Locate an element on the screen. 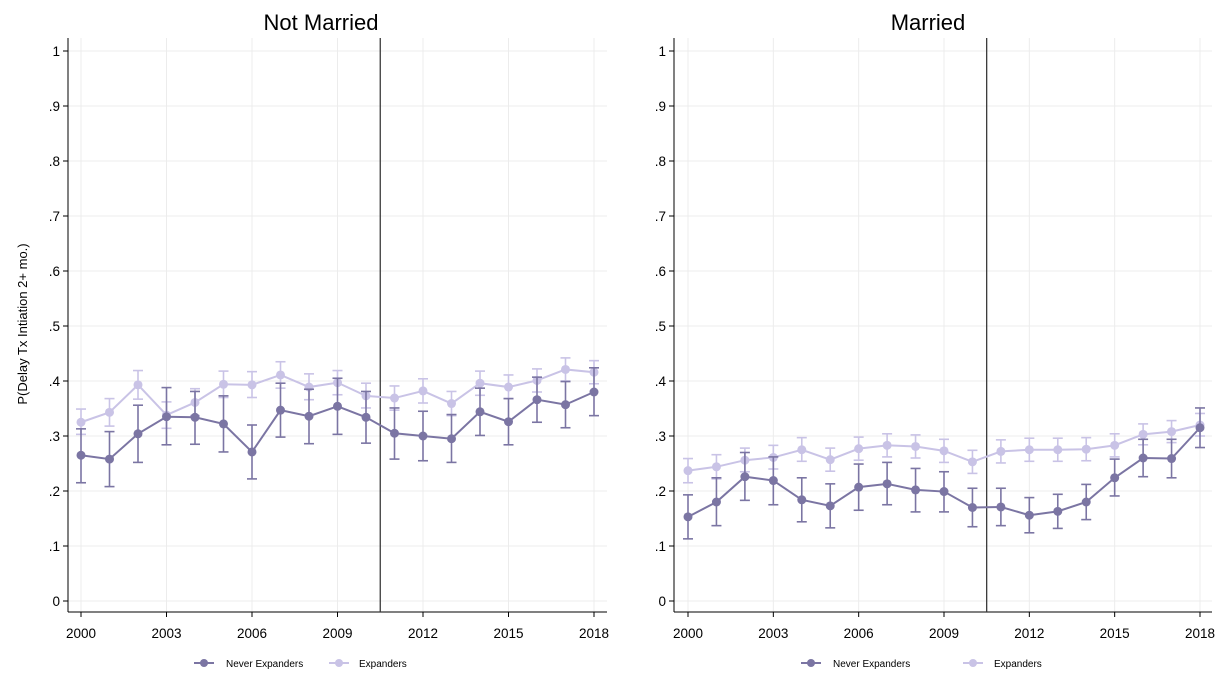 The image size is (1222, 674). panel-title: Not Married is located at coordinates (321, 22).